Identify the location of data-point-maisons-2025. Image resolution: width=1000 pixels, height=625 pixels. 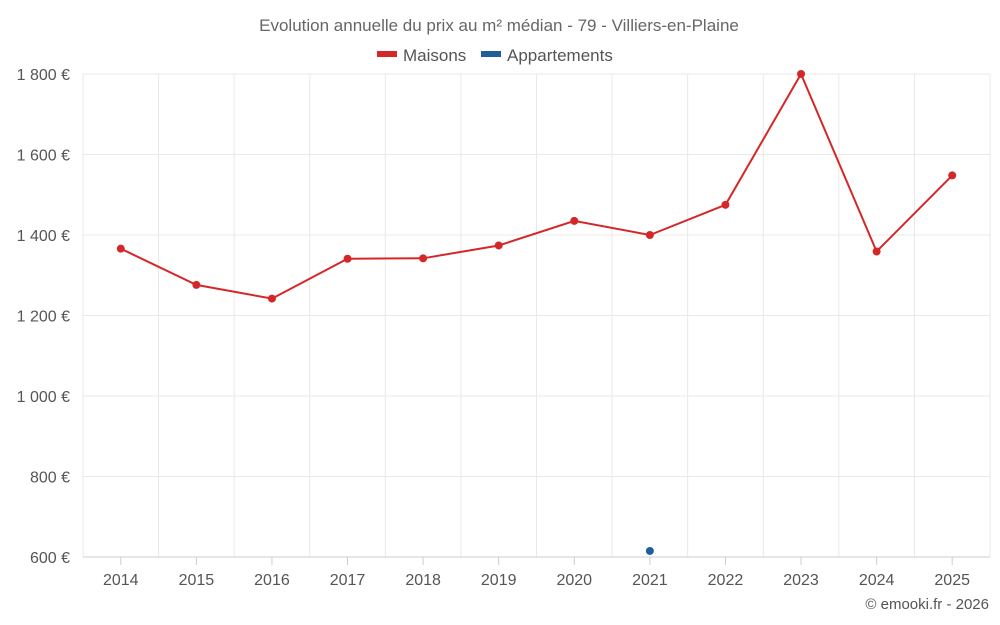
(952, 175).